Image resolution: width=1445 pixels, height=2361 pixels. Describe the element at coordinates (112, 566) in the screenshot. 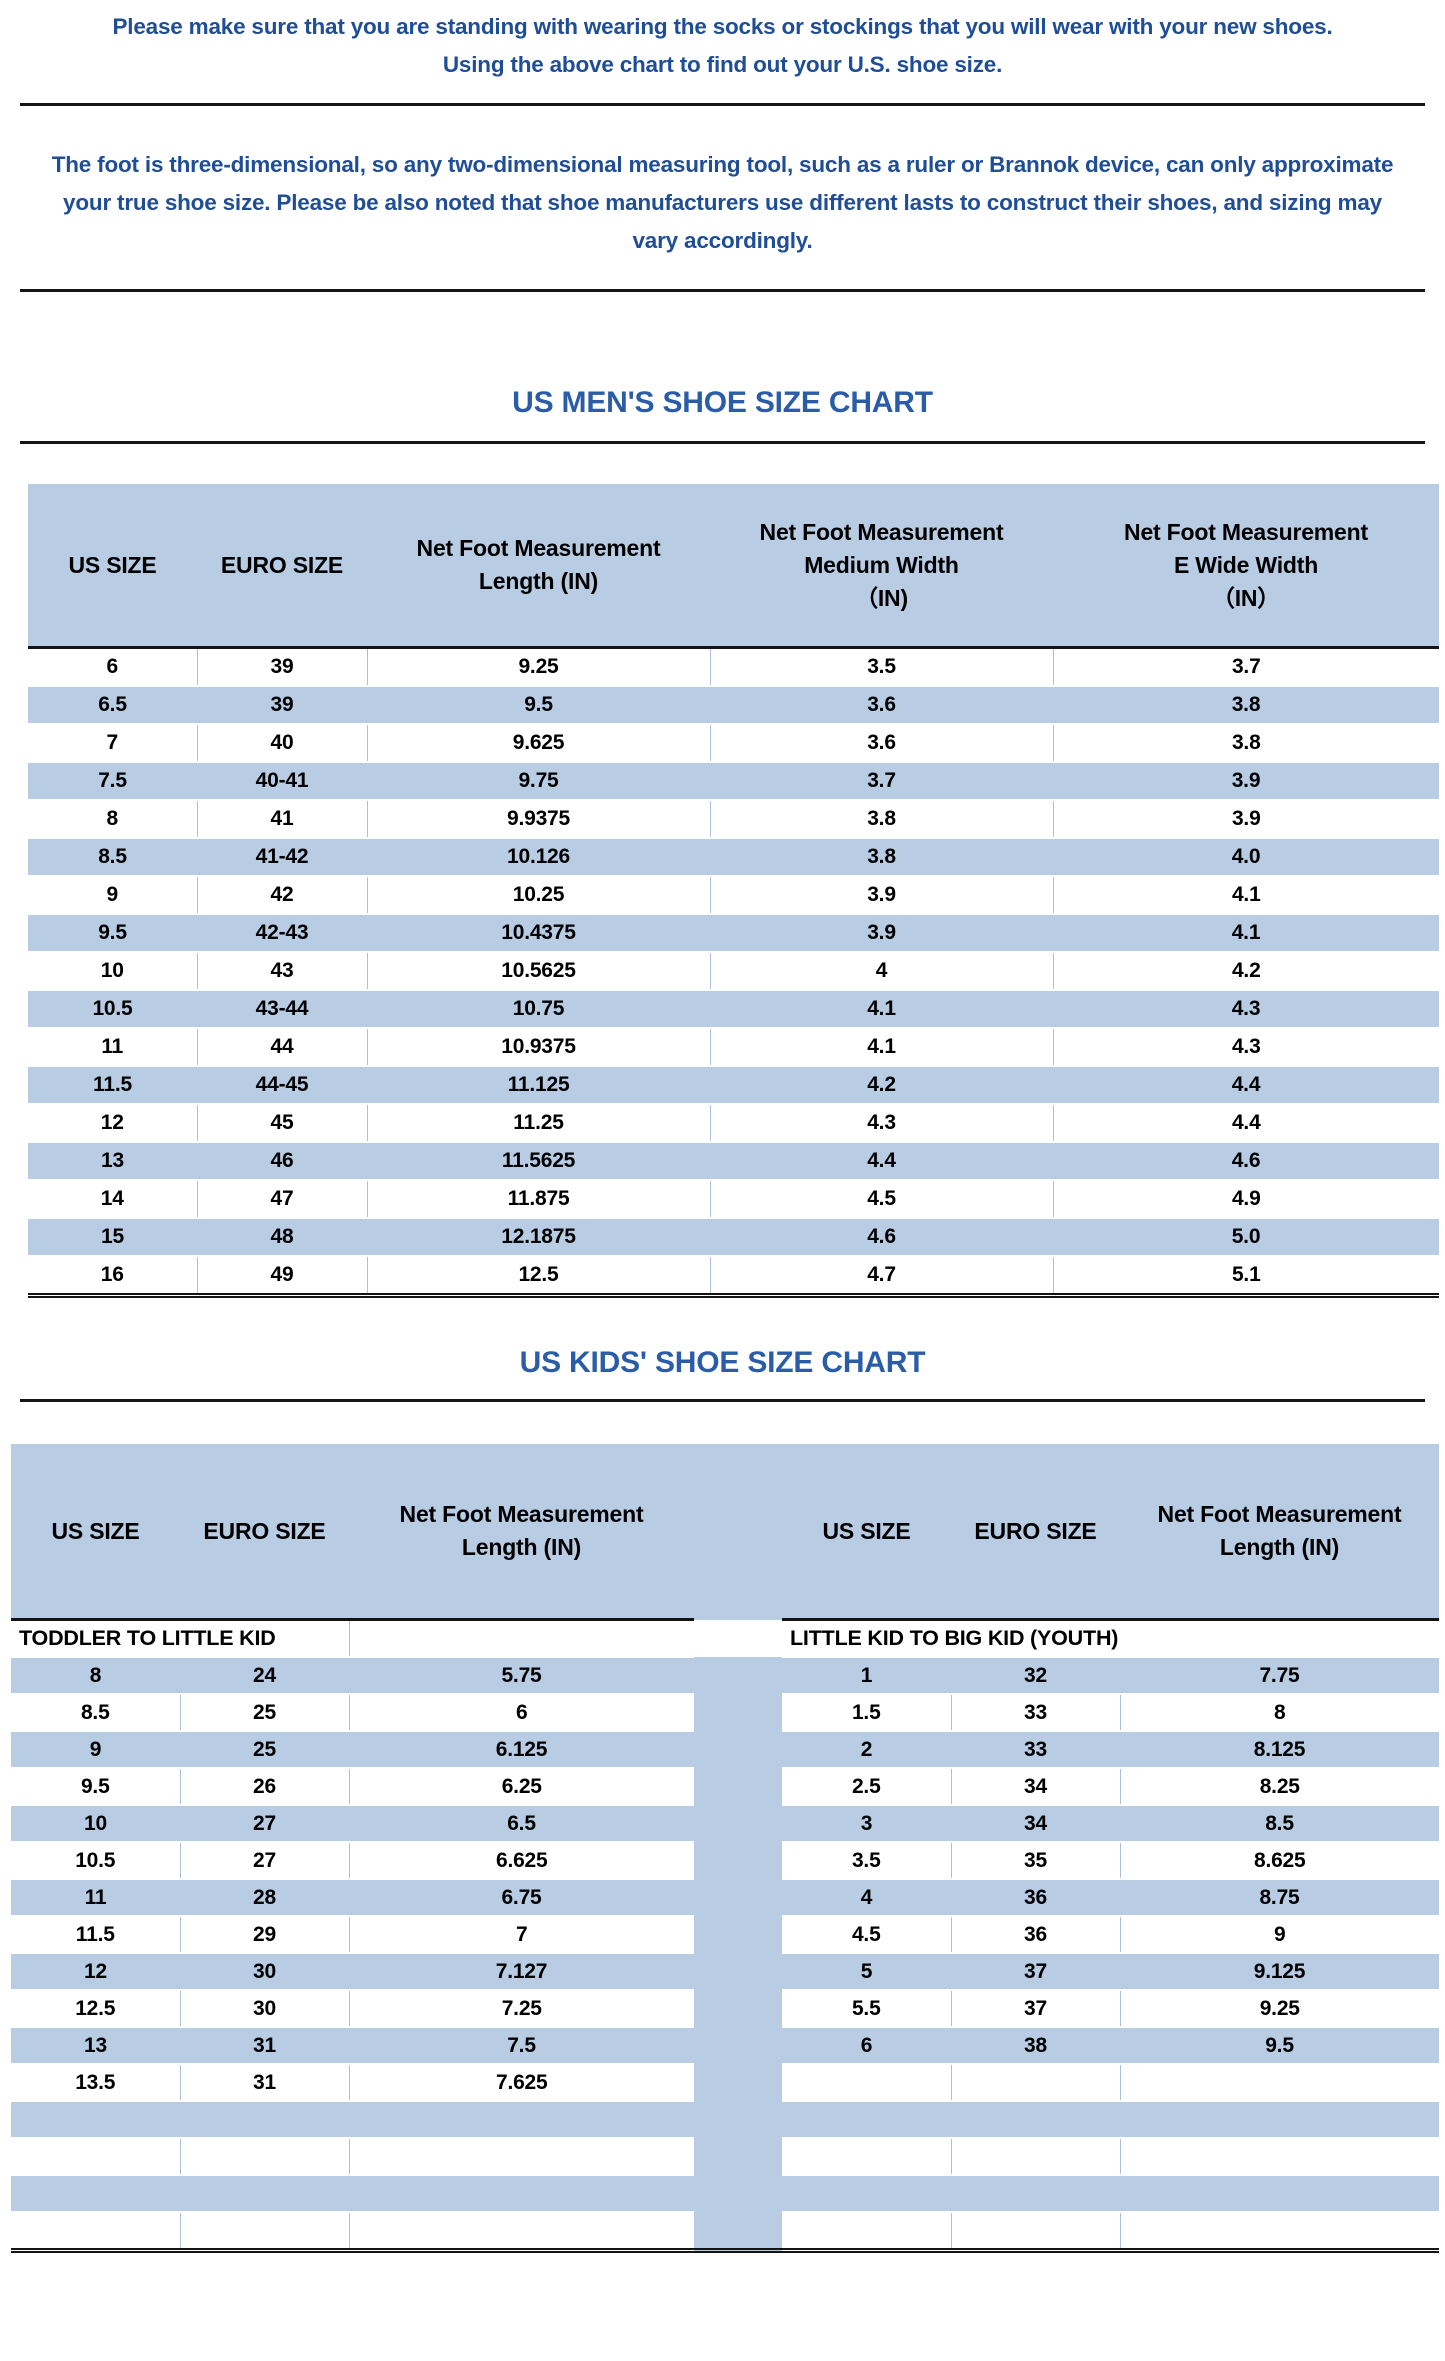

I see `column-header-us-size: US SIZE` at that location.